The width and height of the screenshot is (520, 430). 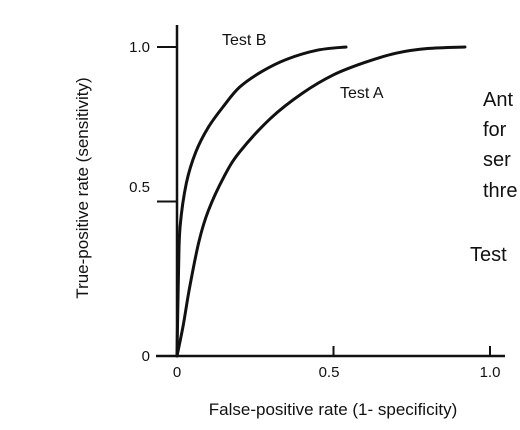 What do you see at coordinates (488, 255) in the screenshot?
I see `side-text-line-5: Test` at bounding box center [488, 255].